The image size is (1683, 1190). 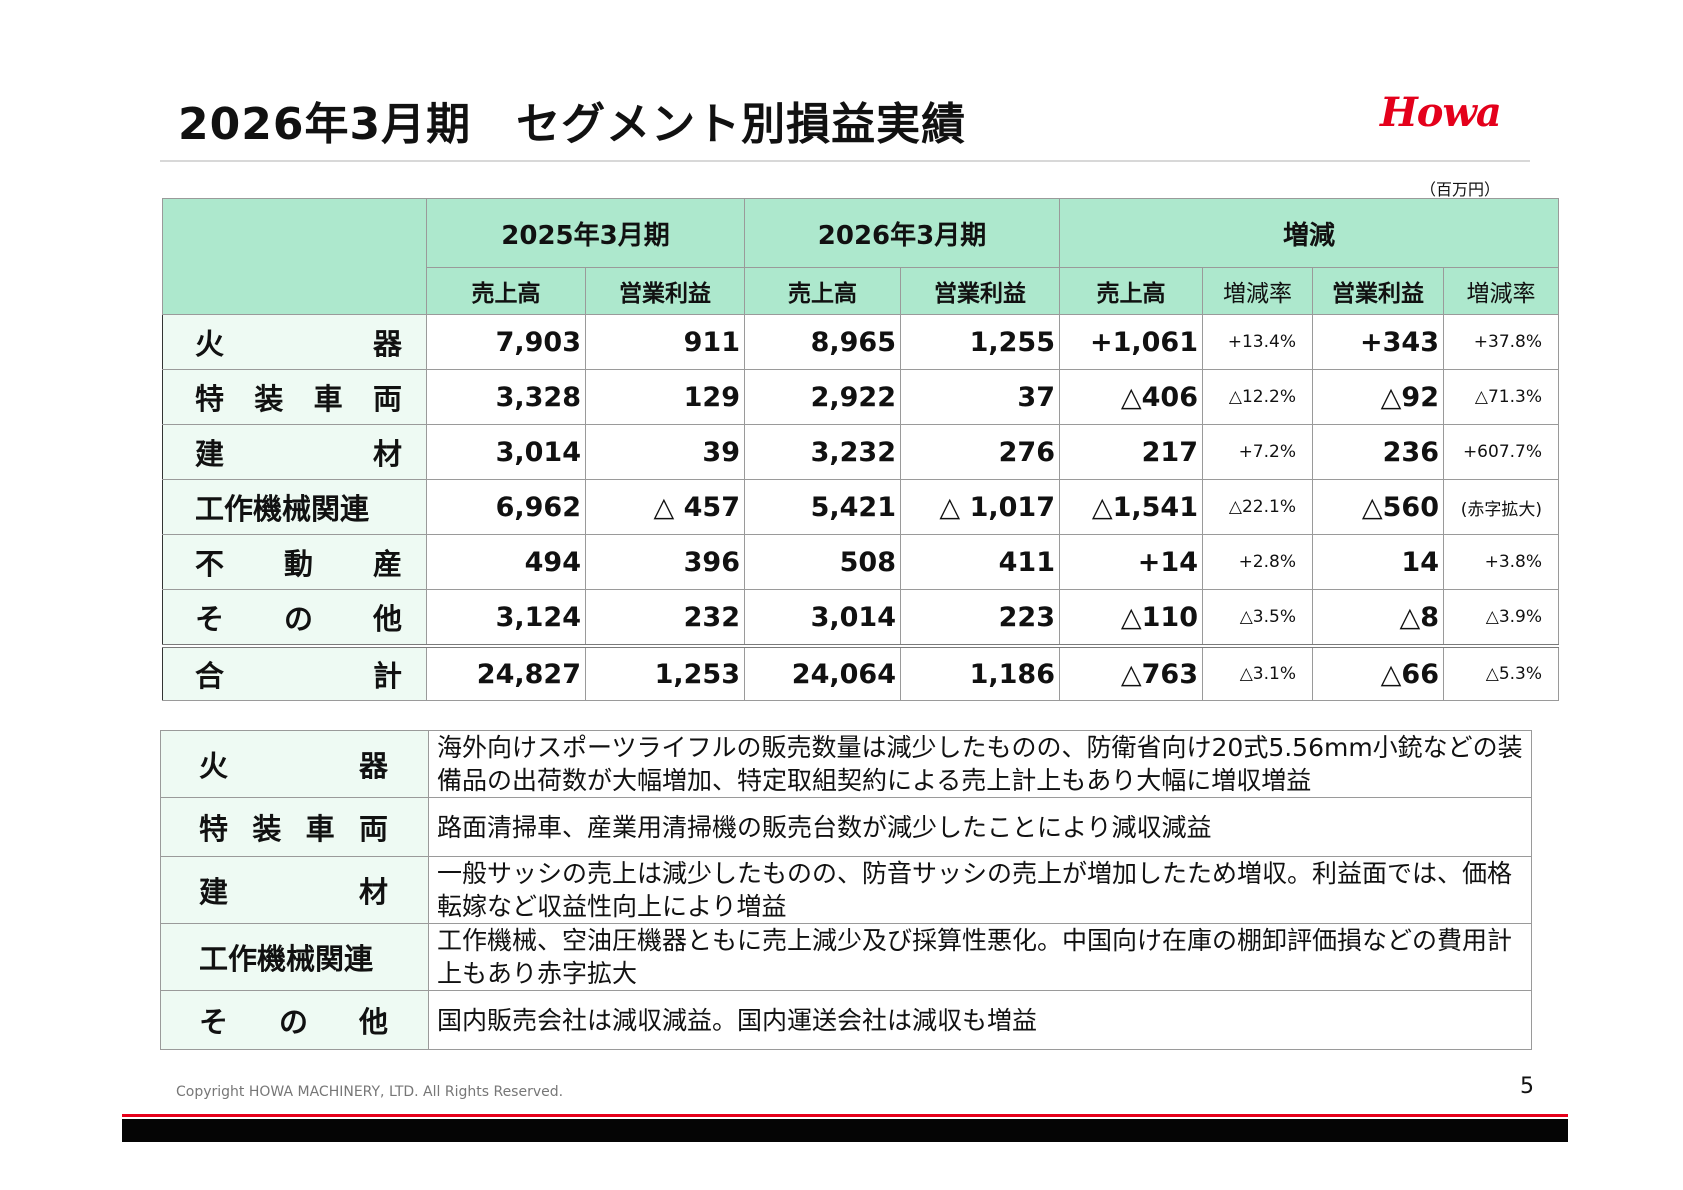 I want to click on header-sales-rate: 増減率, so click(x=1257, y=291).